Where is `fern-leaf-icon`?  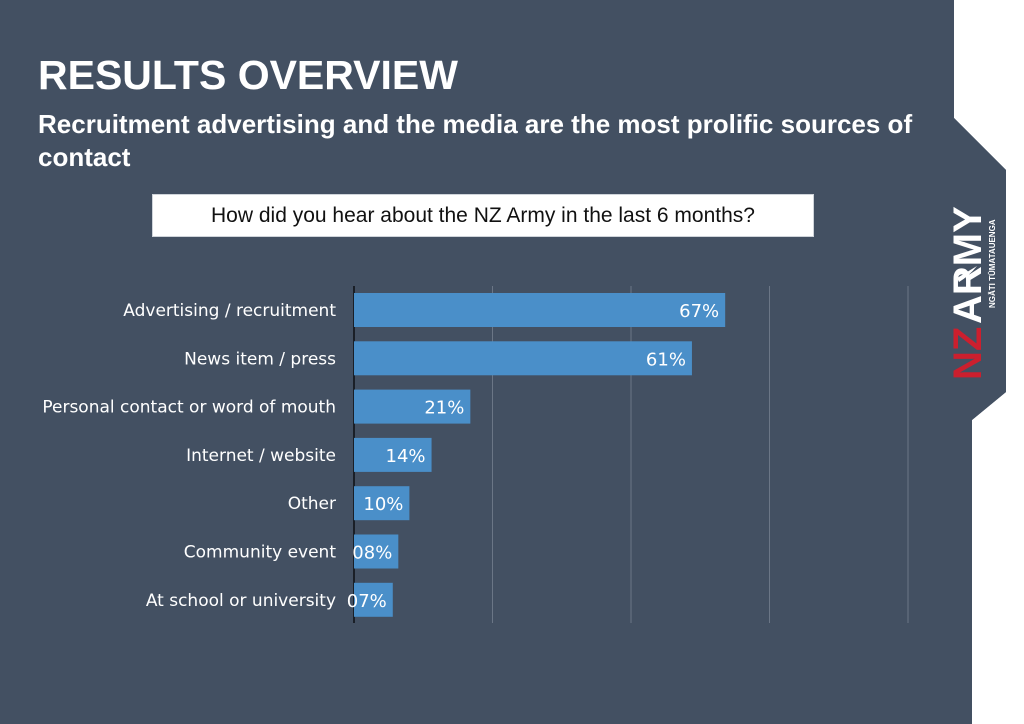 fern-leaf-icon is located at coordinates (967, 274).